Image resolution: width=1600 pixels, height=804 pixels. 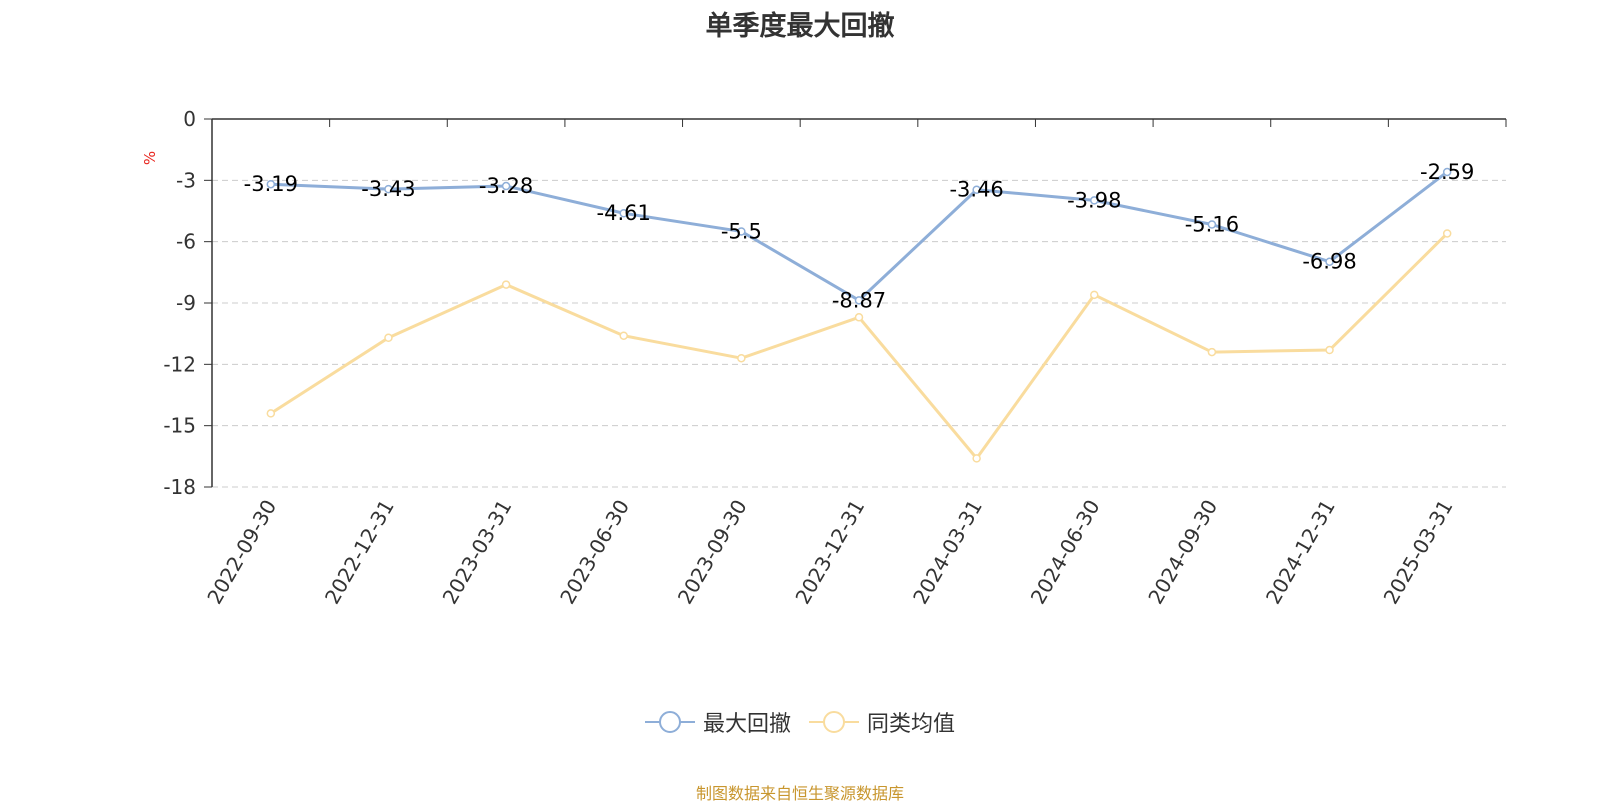 I want to click on y-tick-label: -3, so click(x=186, y=180).